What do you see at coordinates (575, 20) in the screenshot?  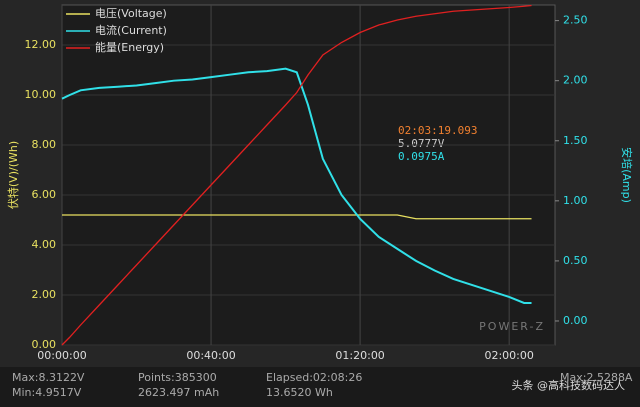 I see `y2-tick-label: 2.50` at bounding box center [575, 20].